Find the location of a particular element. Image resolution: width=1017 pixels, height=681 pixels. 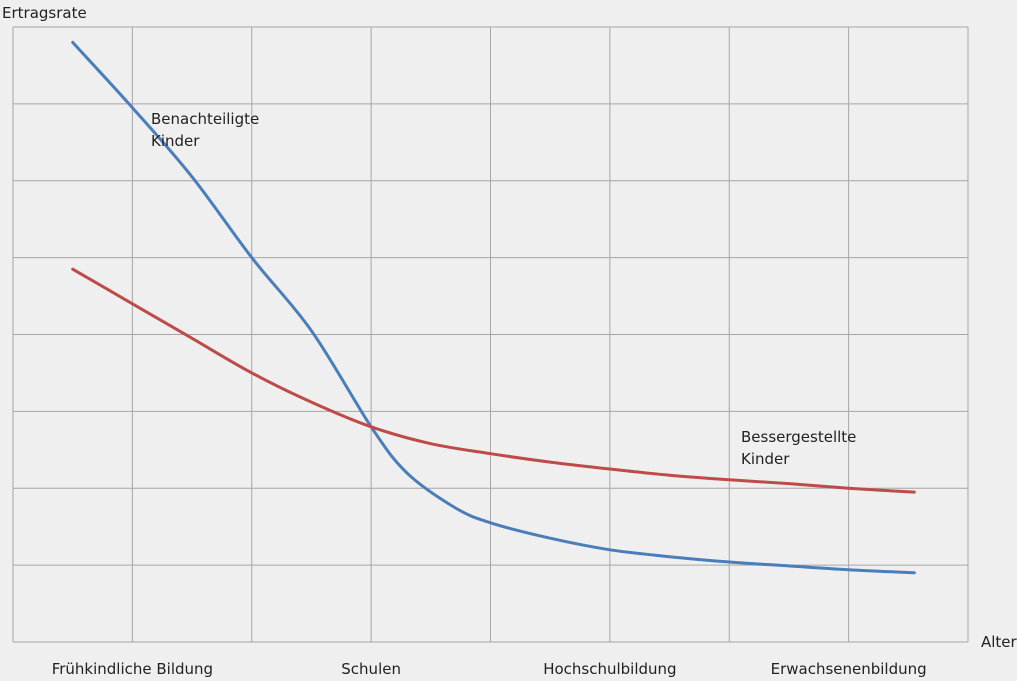

series-label-line: Bessergestellte is located at coordinates (798, 437).